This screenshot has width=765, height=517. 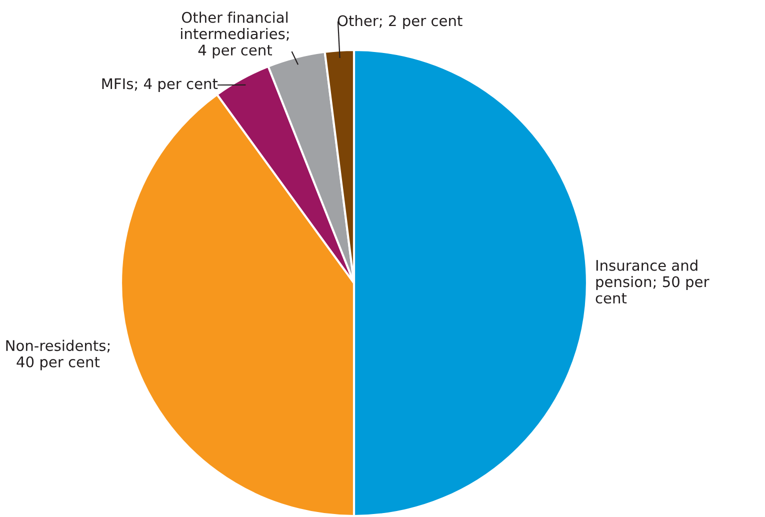 I want to click on slice-label: MFIs; 4 per cent, so click(x=160, y=85).